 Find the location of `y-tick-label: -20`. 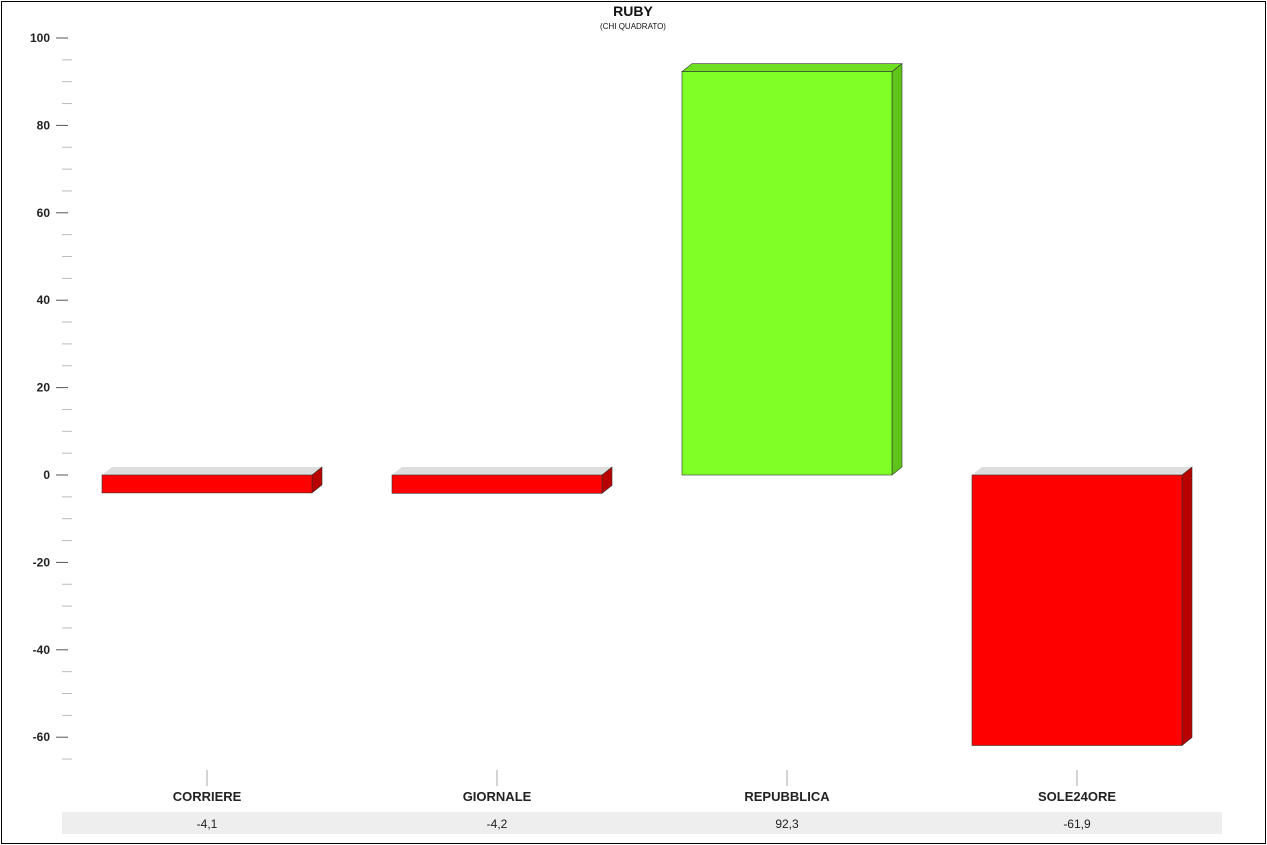

y-tick-label: -20 is located at coordinates (42, 562).